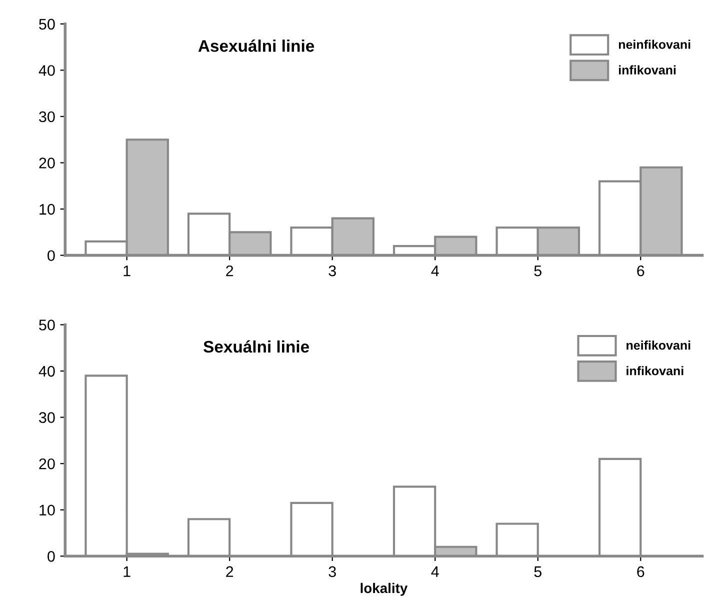 The image size is (724, 598). Describe the element at coordinates (256, 45) in the screenshot. I see `text: Asexuálni linie` at that location.